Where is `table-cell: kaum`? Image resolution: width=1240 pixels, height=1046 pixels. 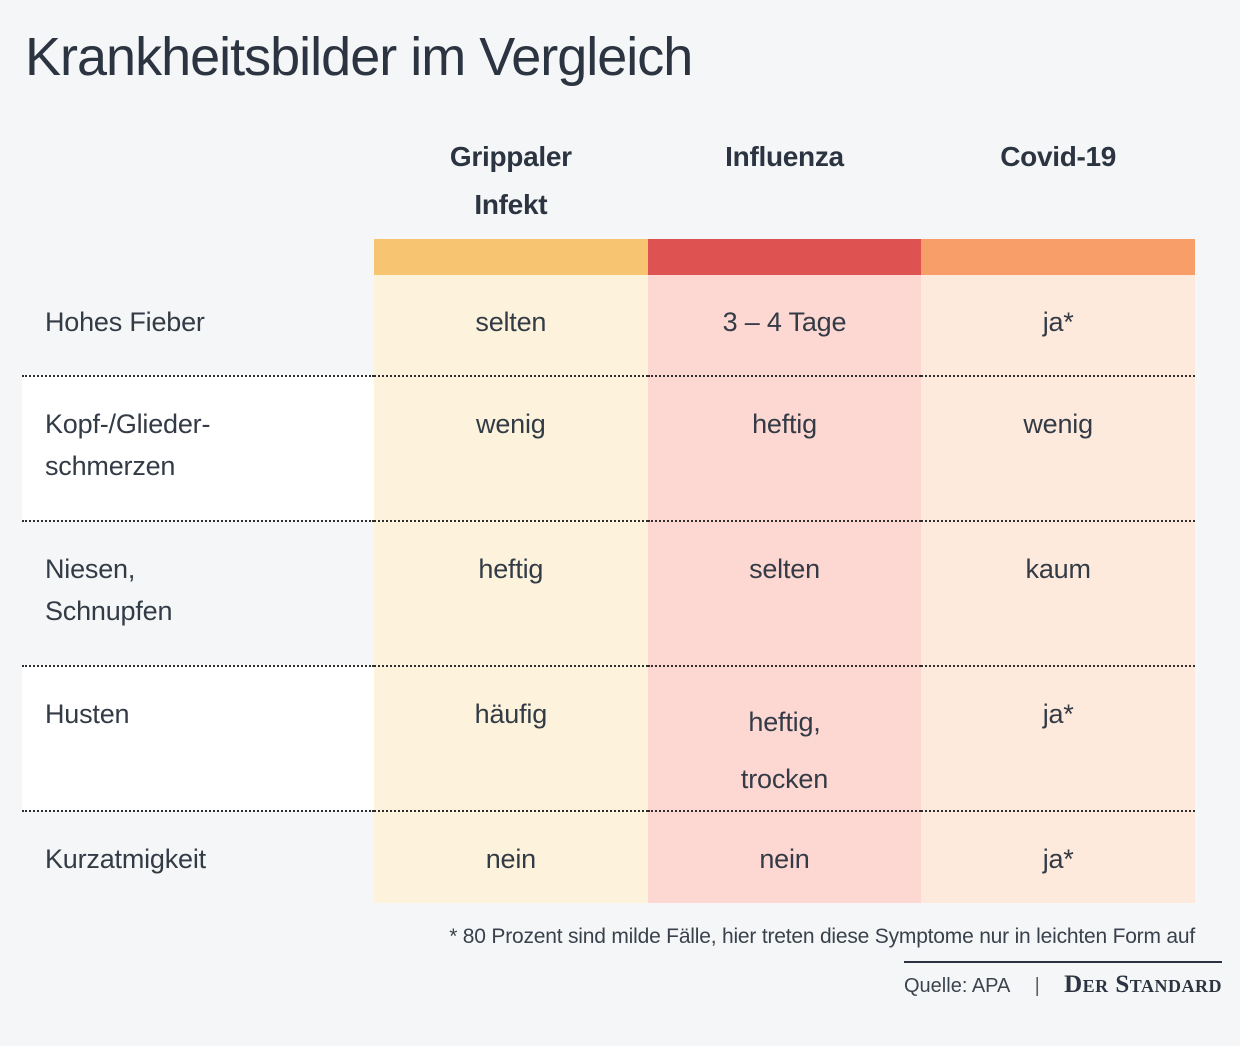 table-cell: kaum is located at coordinates (1058, 593).